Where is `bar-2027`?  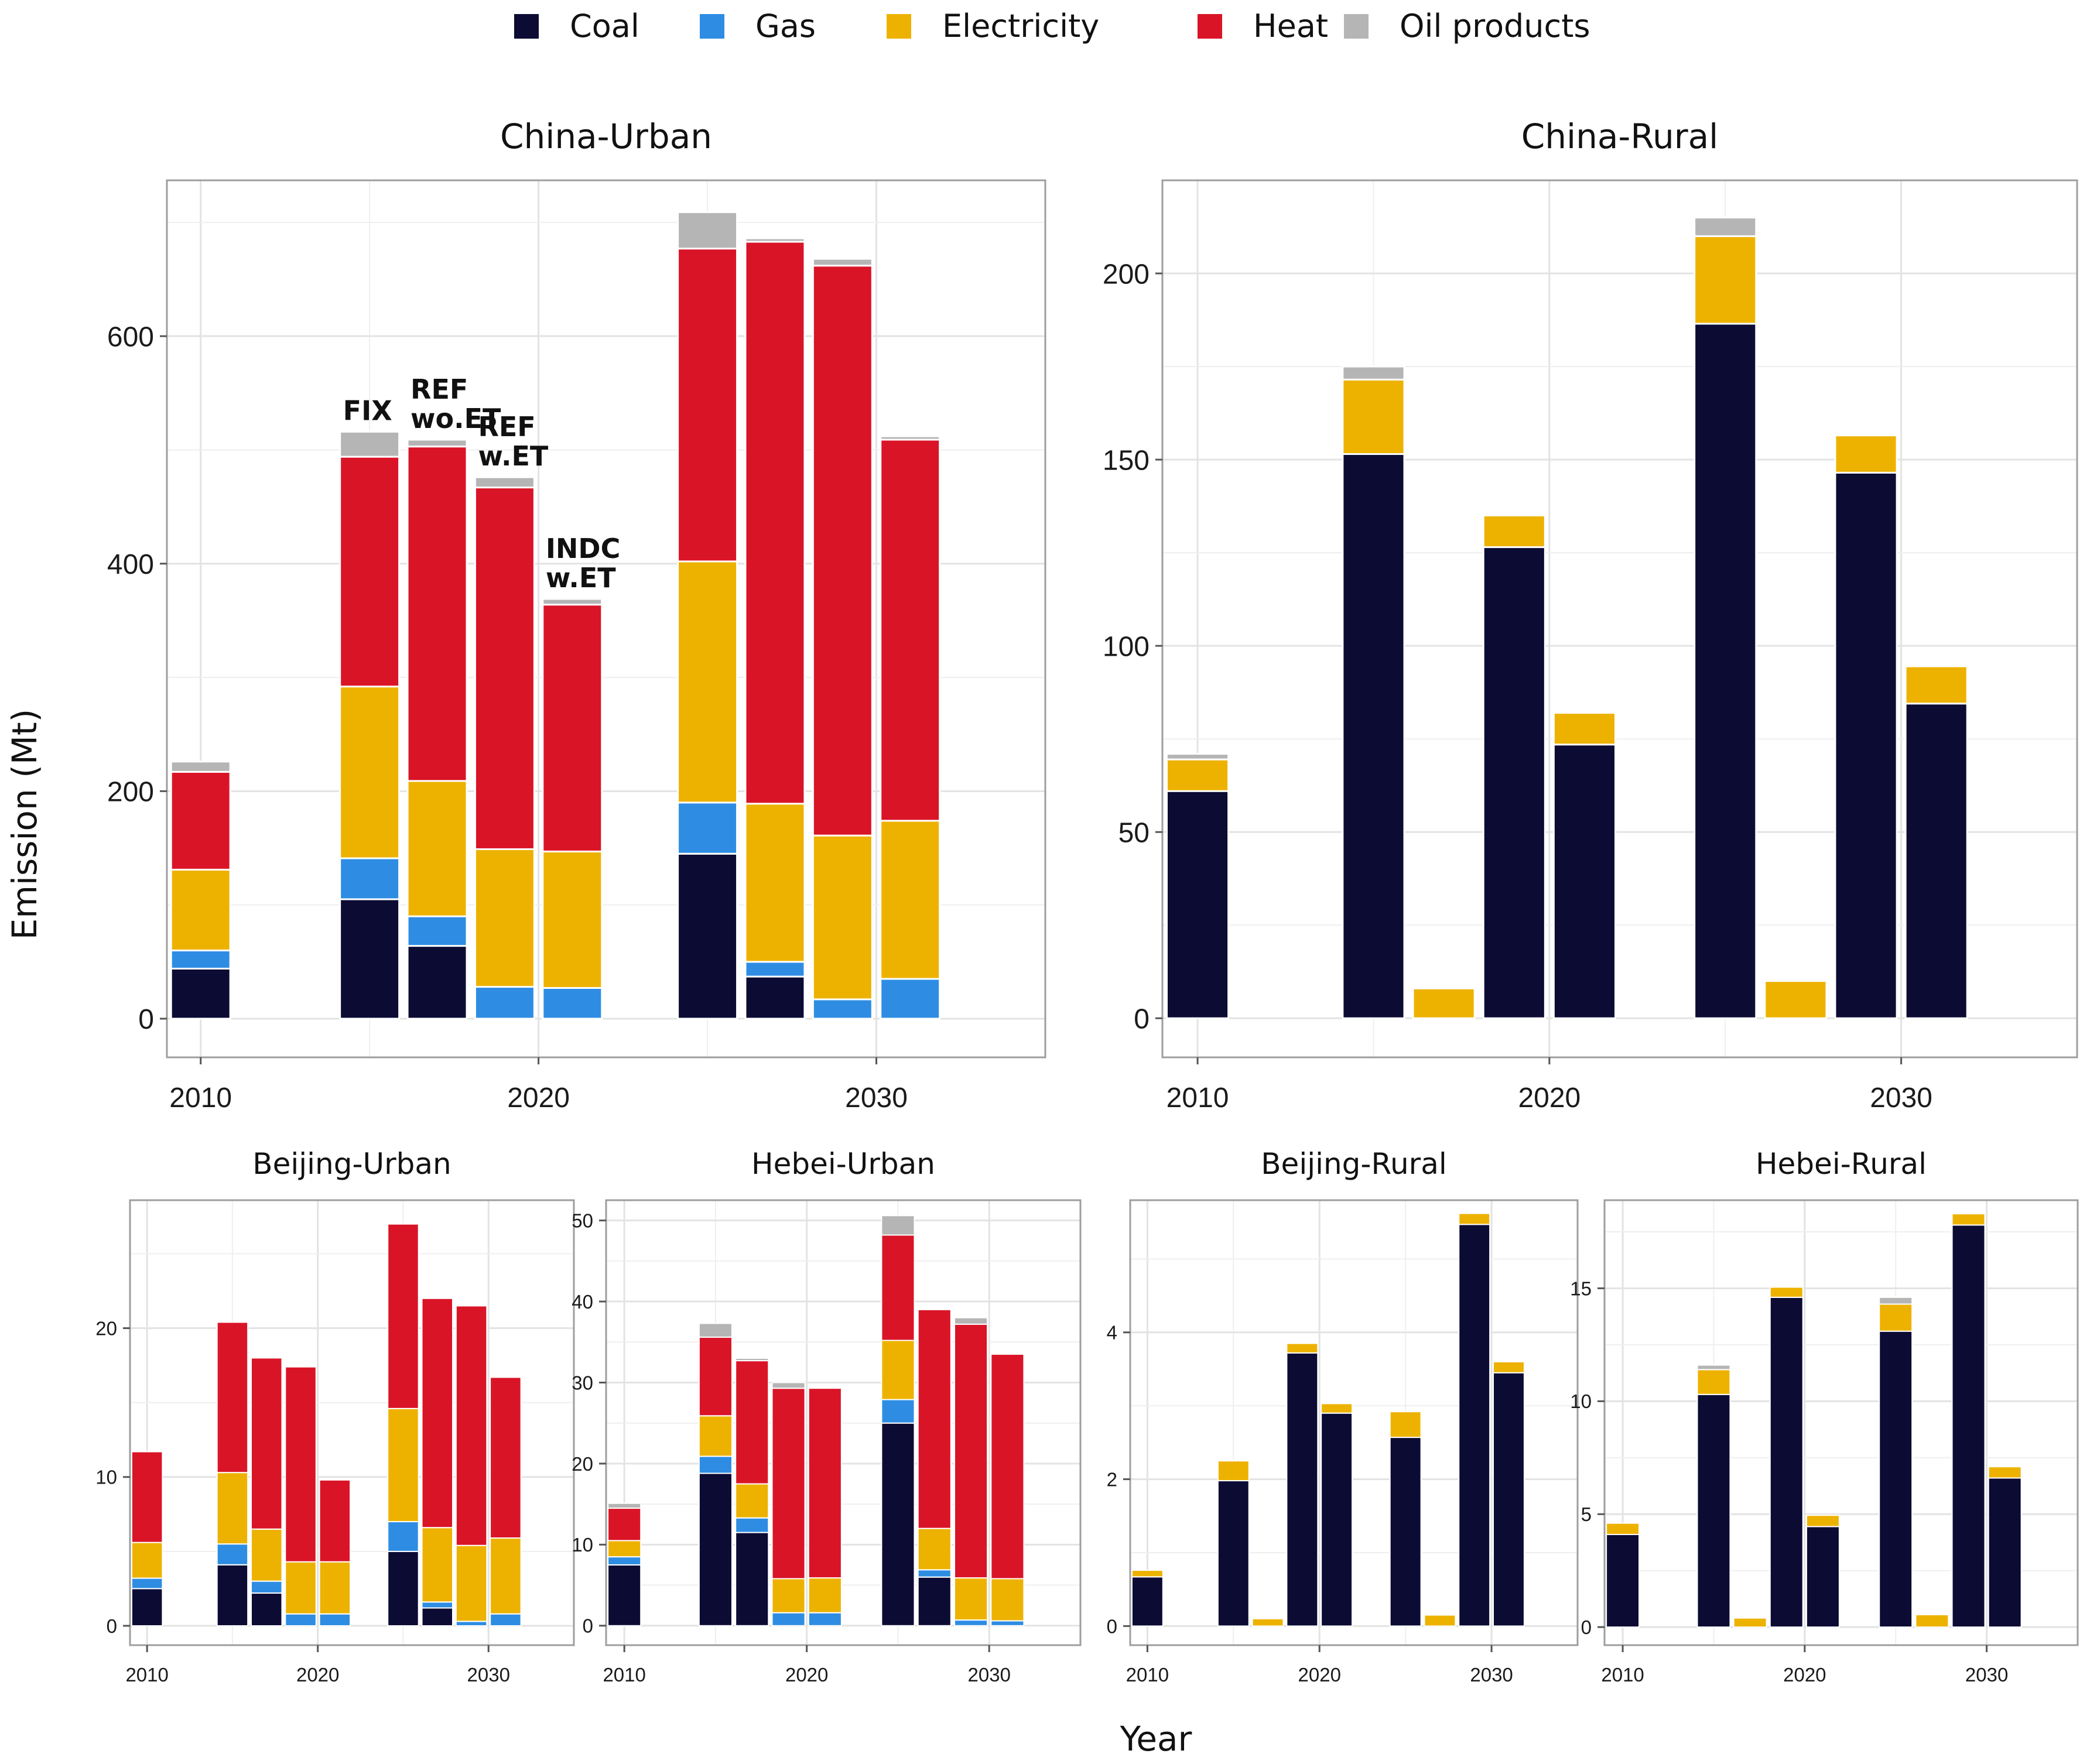 bar-2027 is located at coordinates (1796, 999).